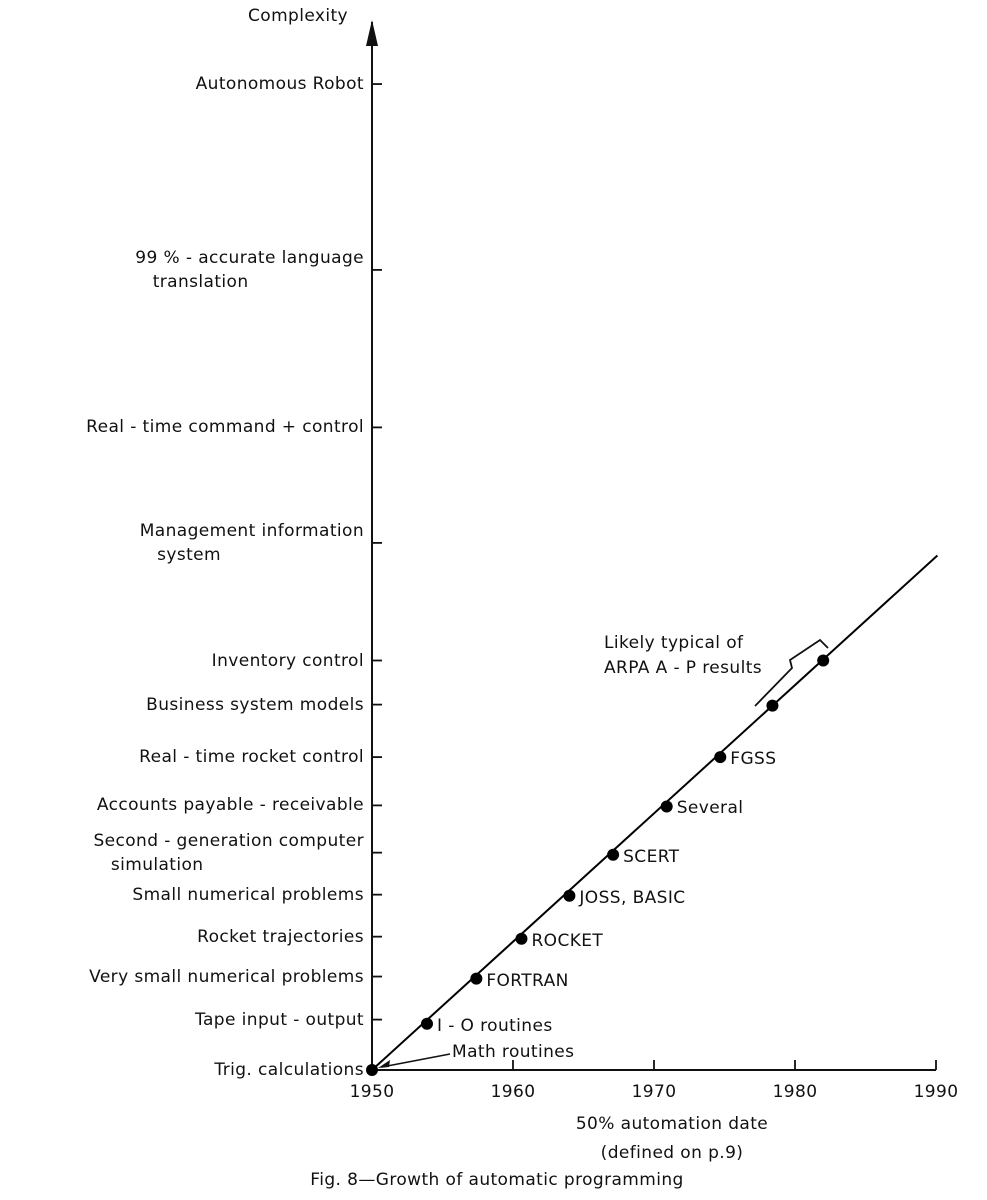 Image resolution: width=987 pixels, height=1200 pixels. I want to click on point-label: SCERT, so click(651, 856).